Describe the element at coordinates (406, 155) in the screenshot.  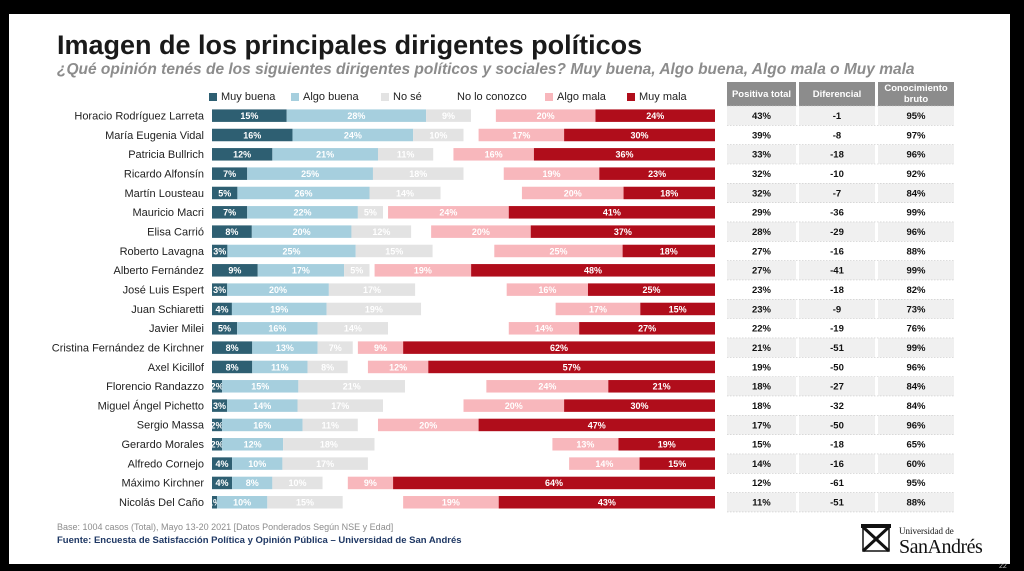
I see `data-label: 11%` at that location.